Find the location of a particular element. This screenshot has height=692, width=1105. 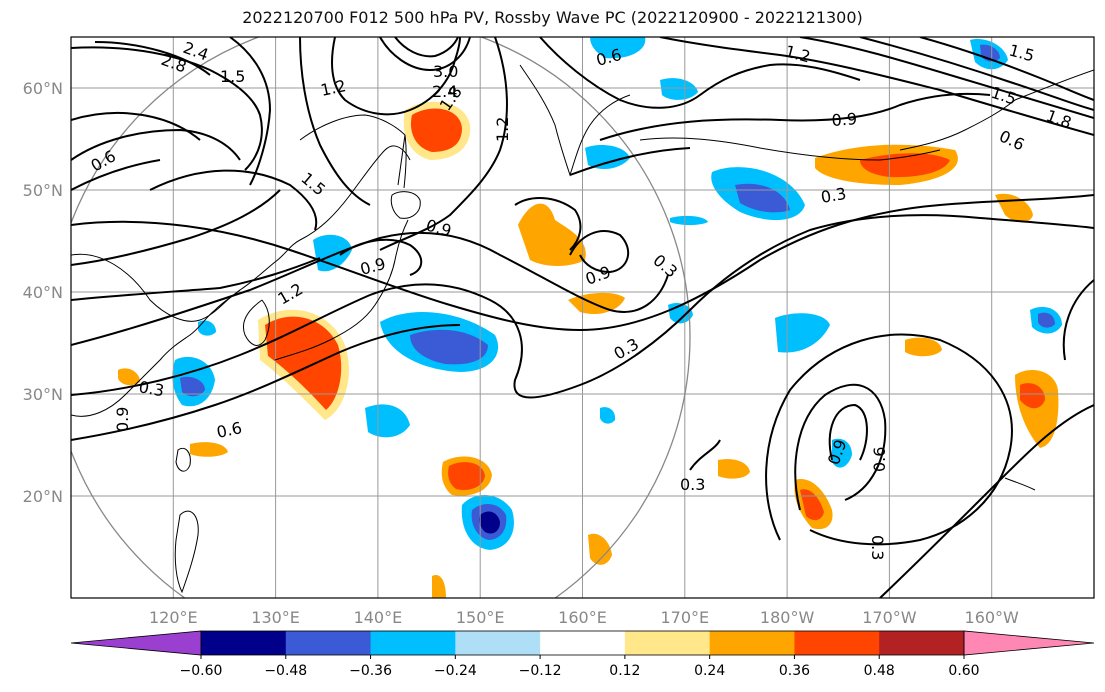

coastline-hokkaido is located at coordinates (405, 205).